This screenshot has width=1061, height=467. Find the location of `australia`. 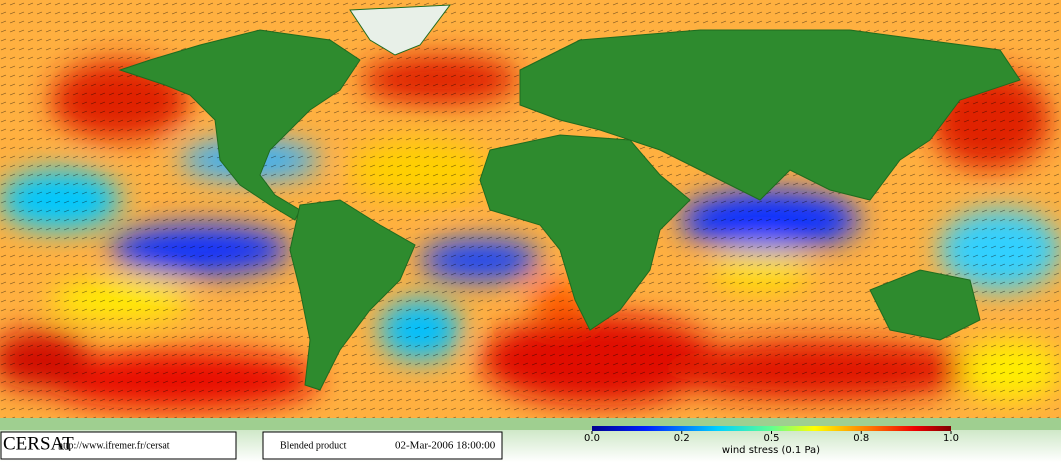

australia is located at coordinates (925, 305).